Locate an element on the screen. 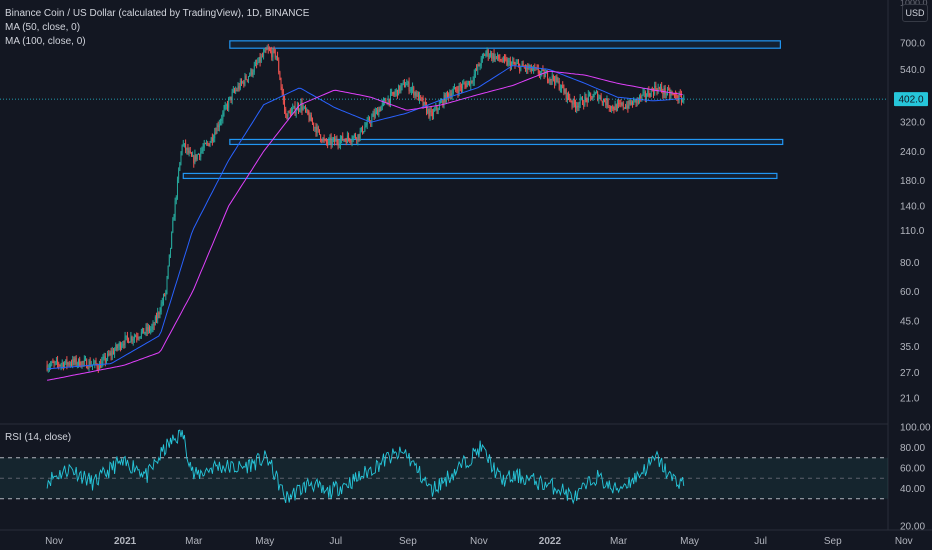 The image size is (932, 550). rsi-tick-label: 80.00 is located at coordinates (912, 448).